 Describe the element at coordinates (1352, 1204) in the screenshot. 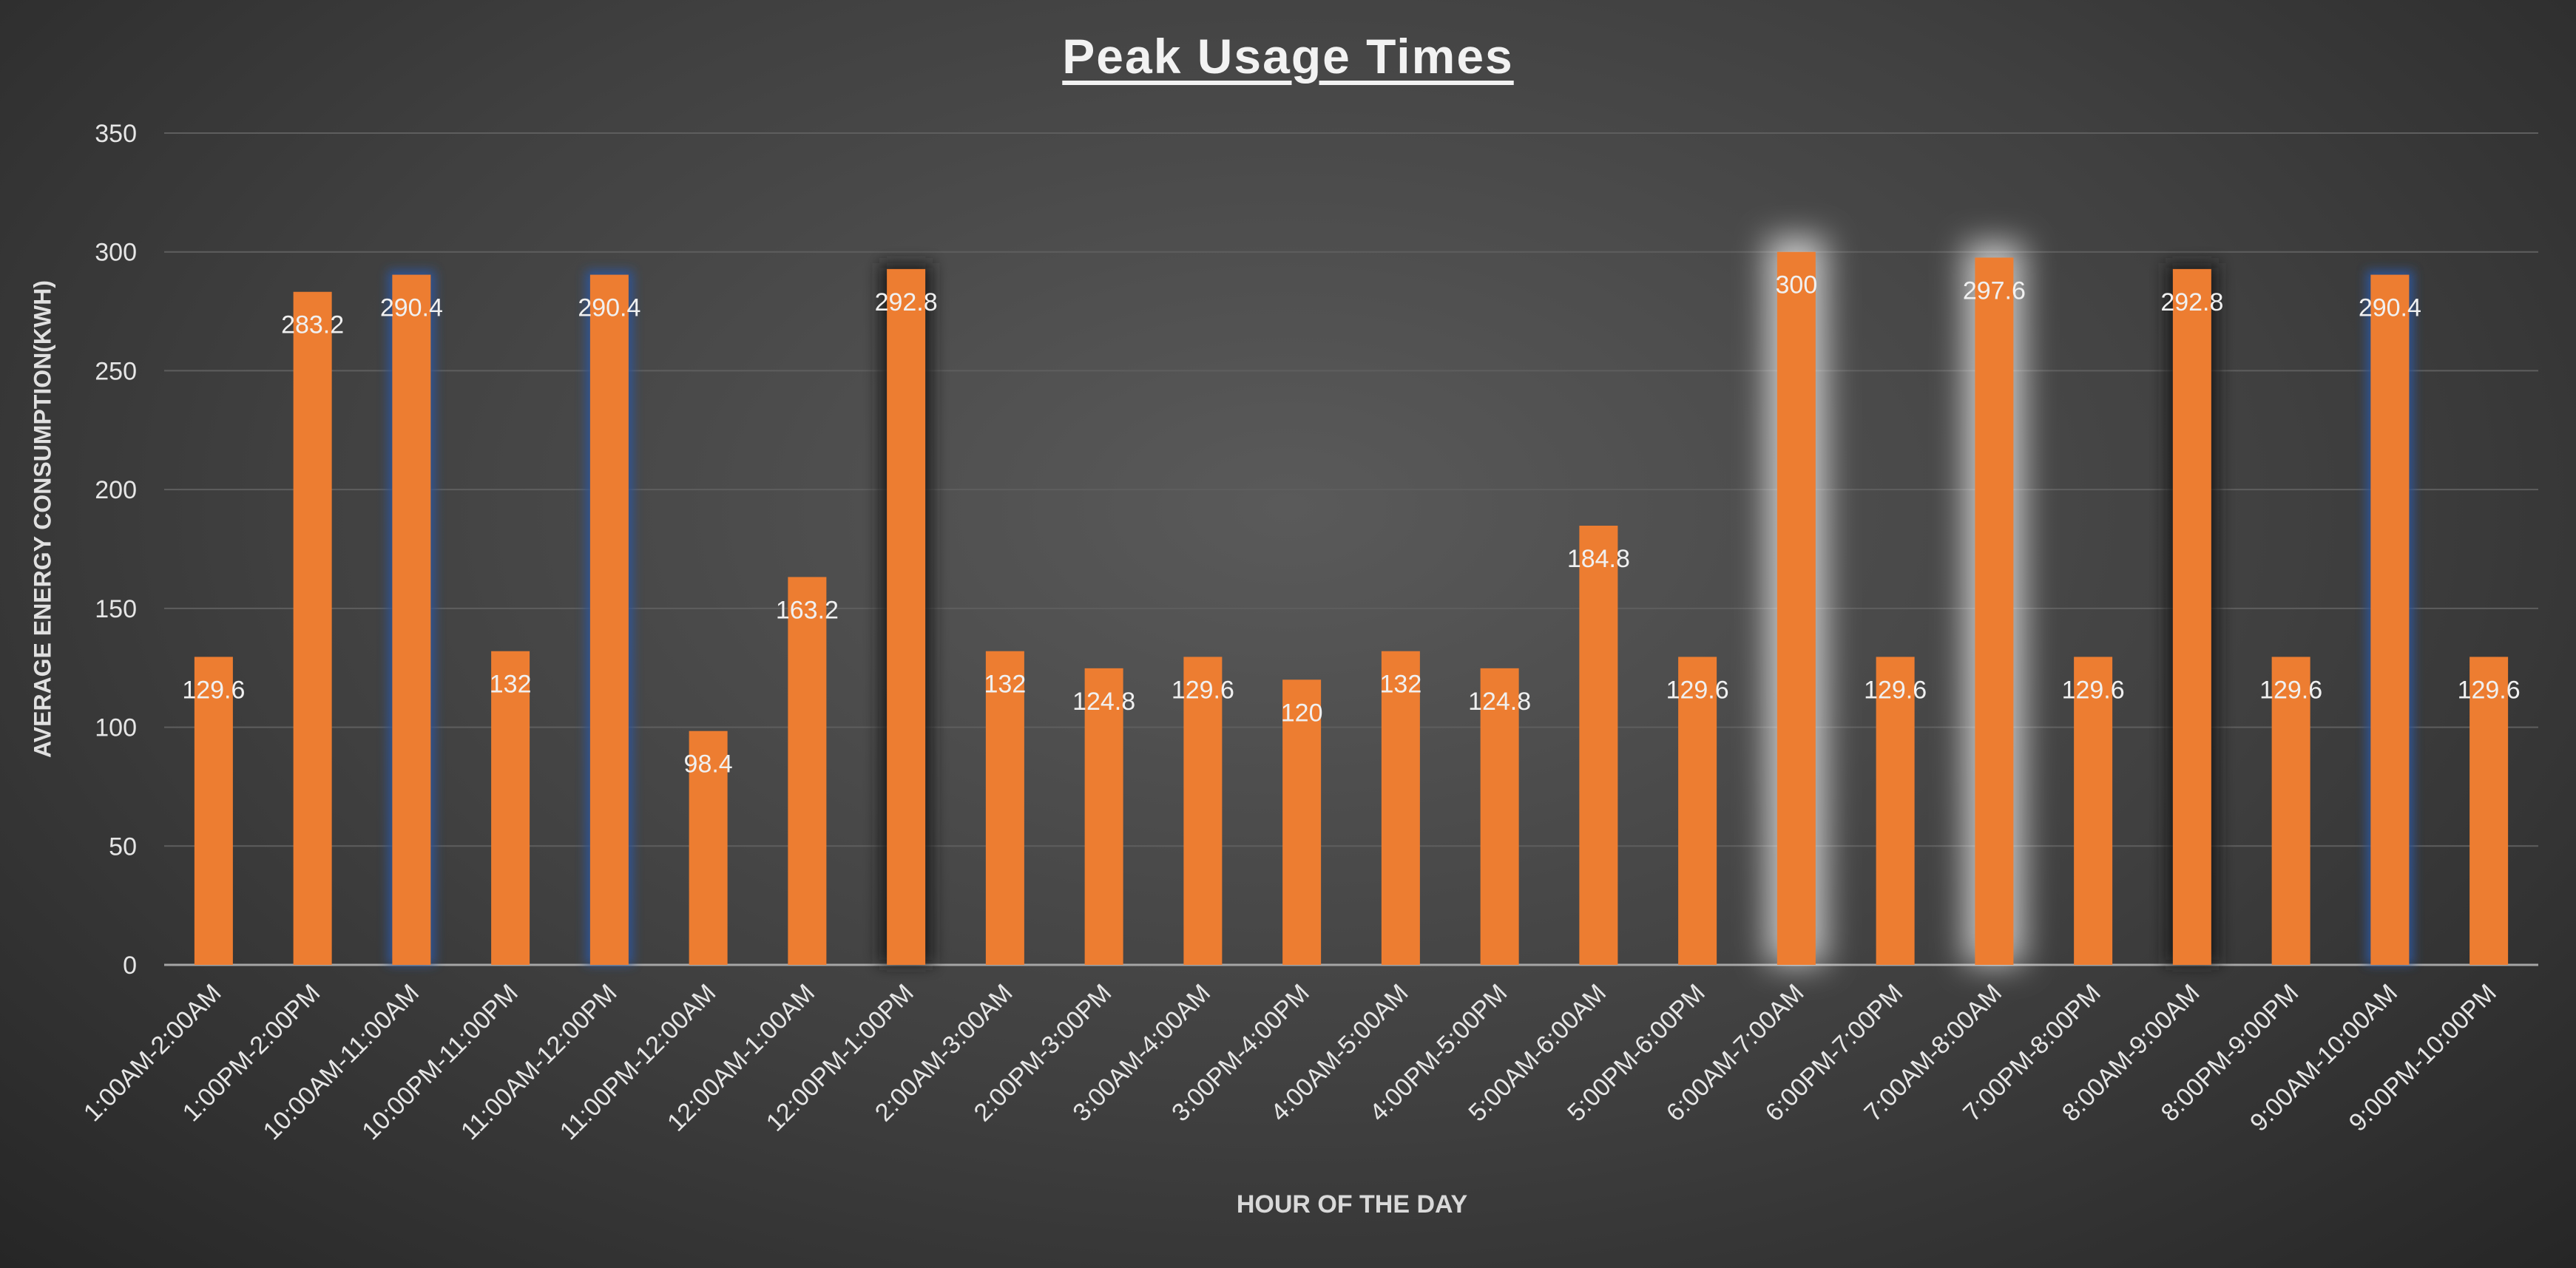

I see `x-axis-label: HOUR OF THE DAY` at that location.